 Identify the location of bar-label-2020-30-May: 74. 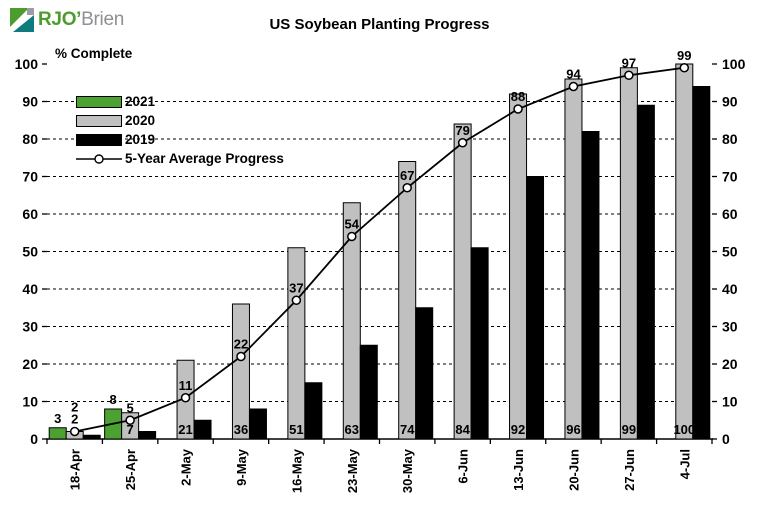
(407, 429).